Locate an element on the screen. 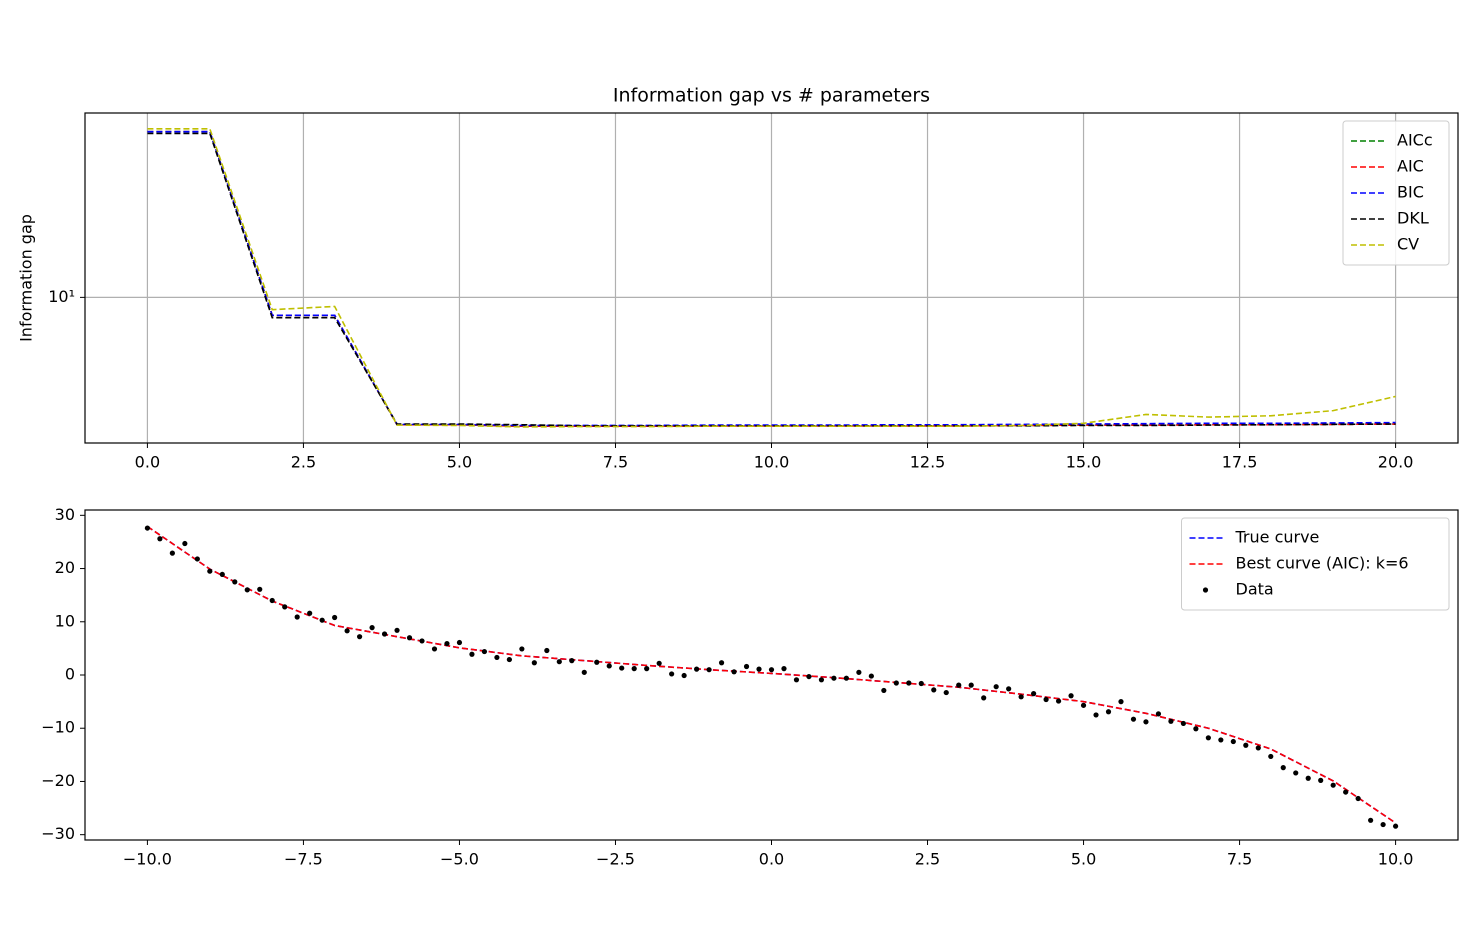  y-tick-label: 20 is located at coordinates (65, 567).